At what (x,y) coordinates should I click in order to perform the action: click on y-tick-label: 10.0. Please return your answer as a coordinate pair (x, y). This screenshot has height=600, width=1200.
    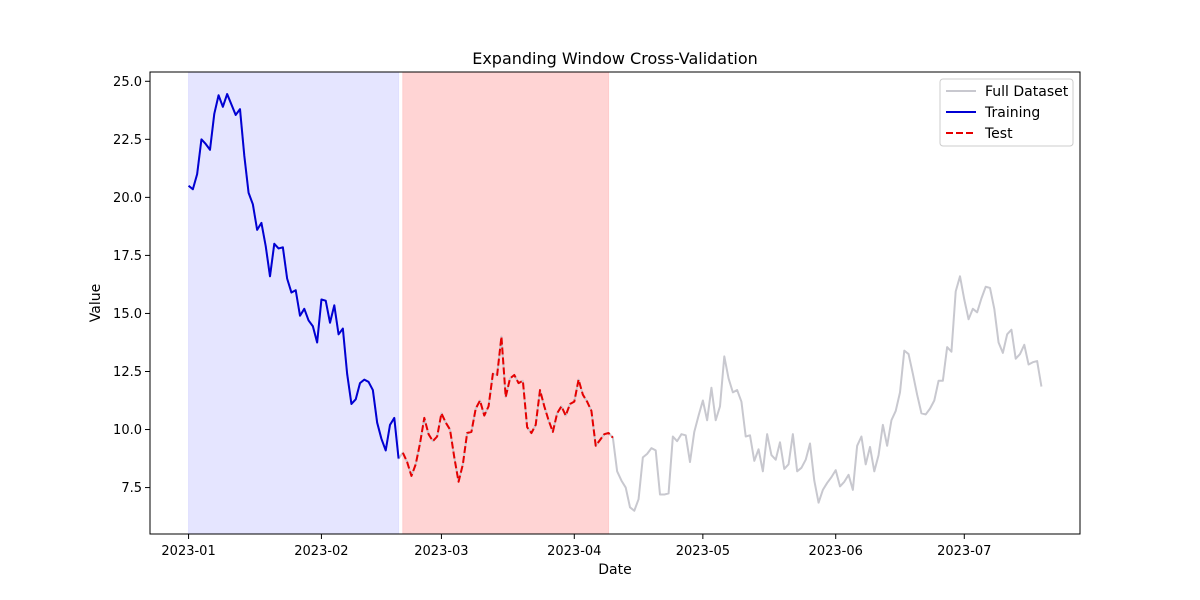
    Looking at the image, I should click on (127, 430).